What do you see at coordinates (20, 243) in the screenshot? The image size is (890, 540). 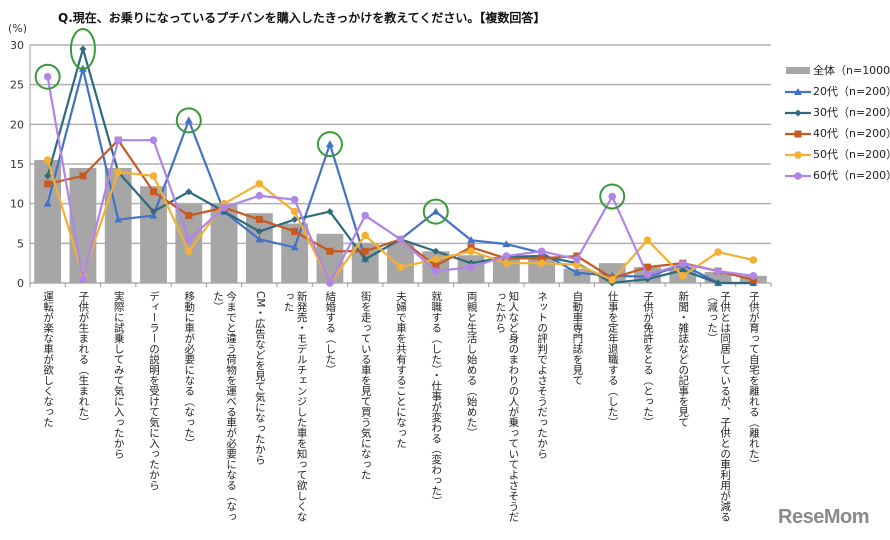 I see `y-tick-label: 5` at bounding box center [20, 243].